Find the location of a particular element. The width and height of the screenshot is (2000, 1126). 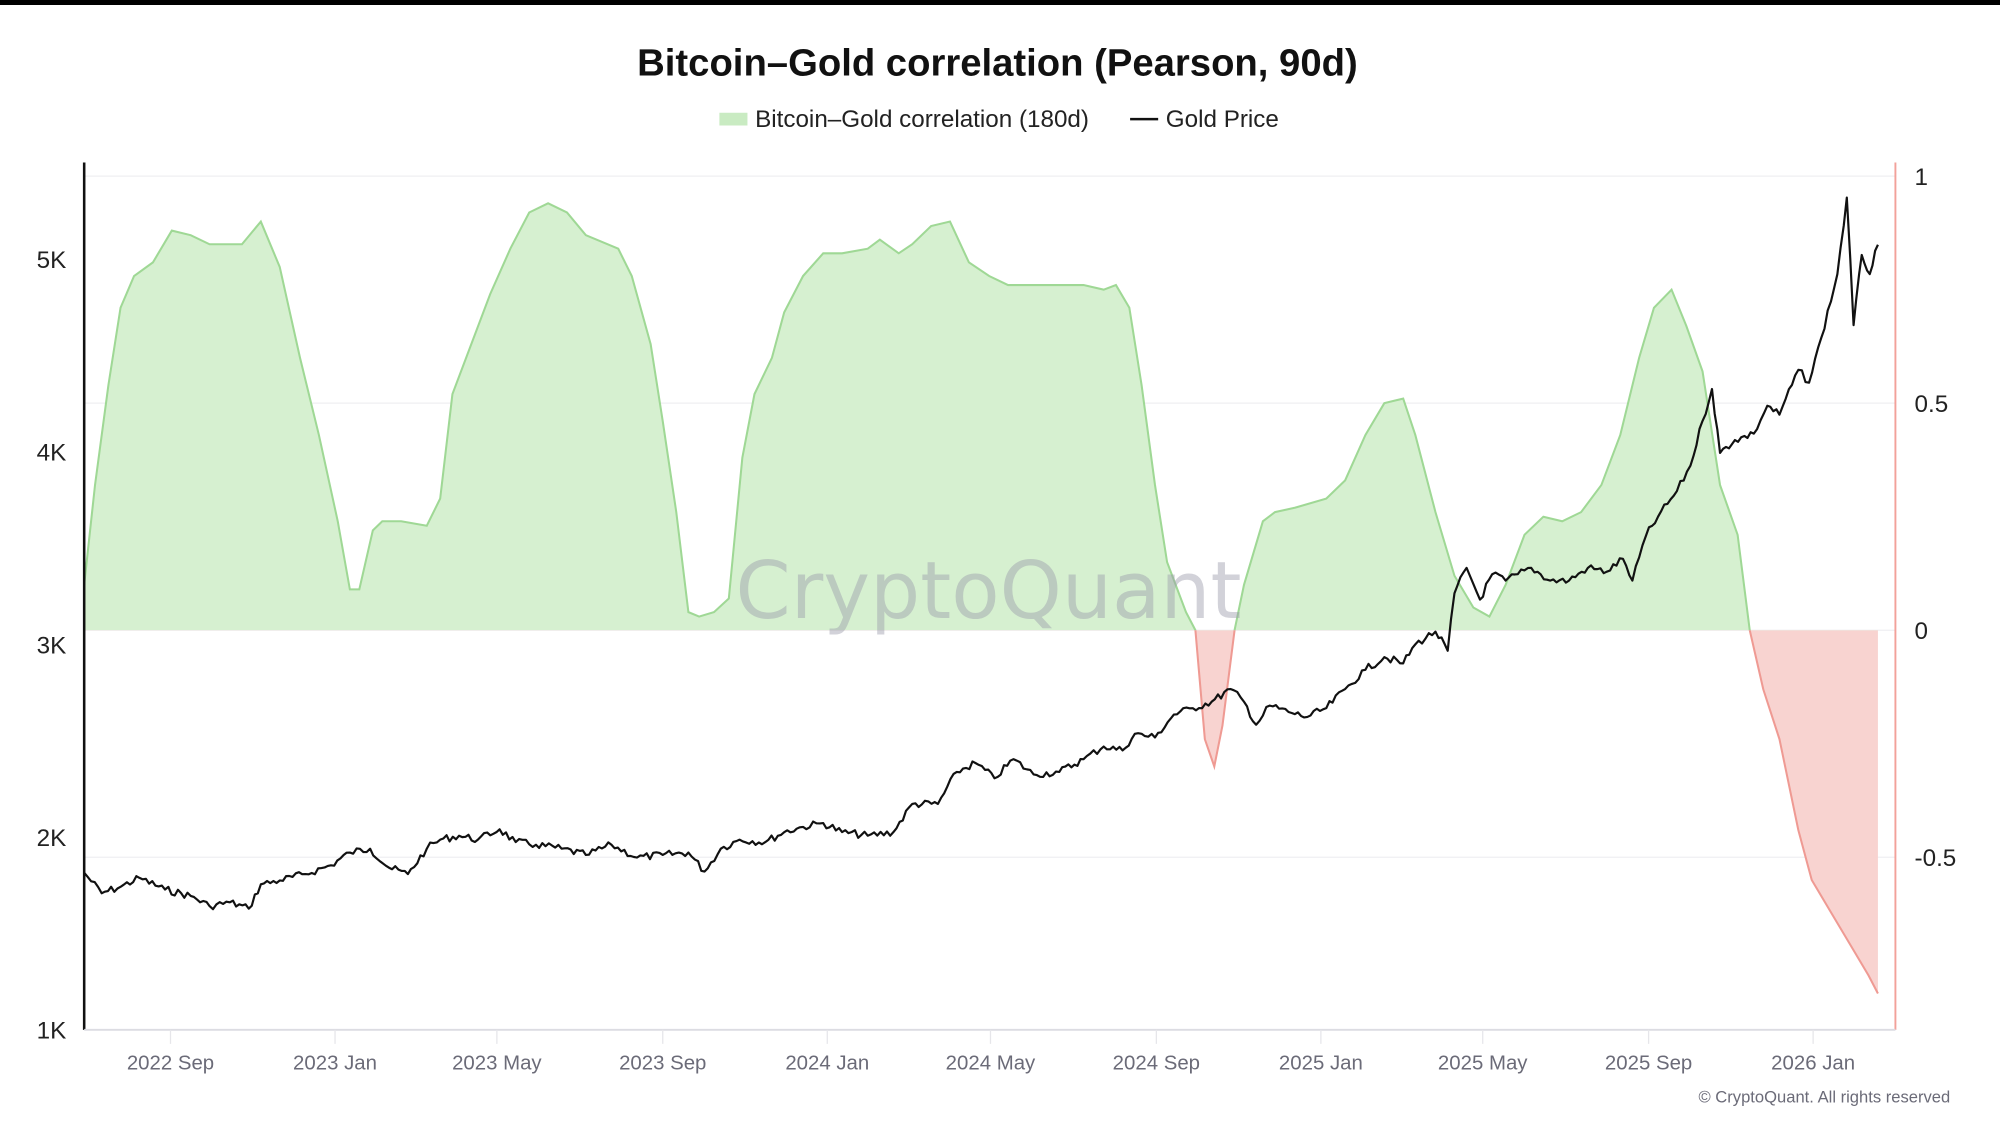

watermark: CryptoQuant is located at coordinates (988, 591).